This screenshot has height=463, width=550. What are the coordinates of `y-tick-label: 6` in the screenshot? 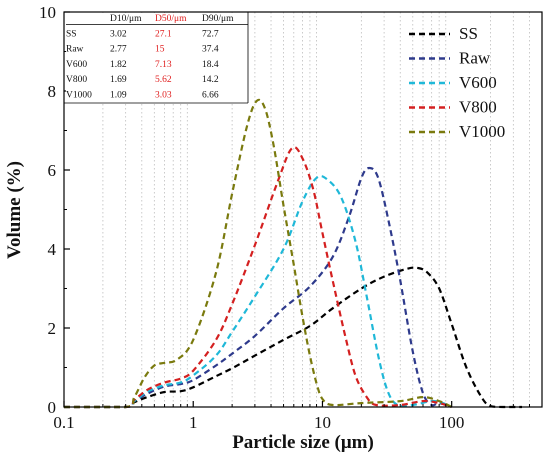 It's located at (52, 170).